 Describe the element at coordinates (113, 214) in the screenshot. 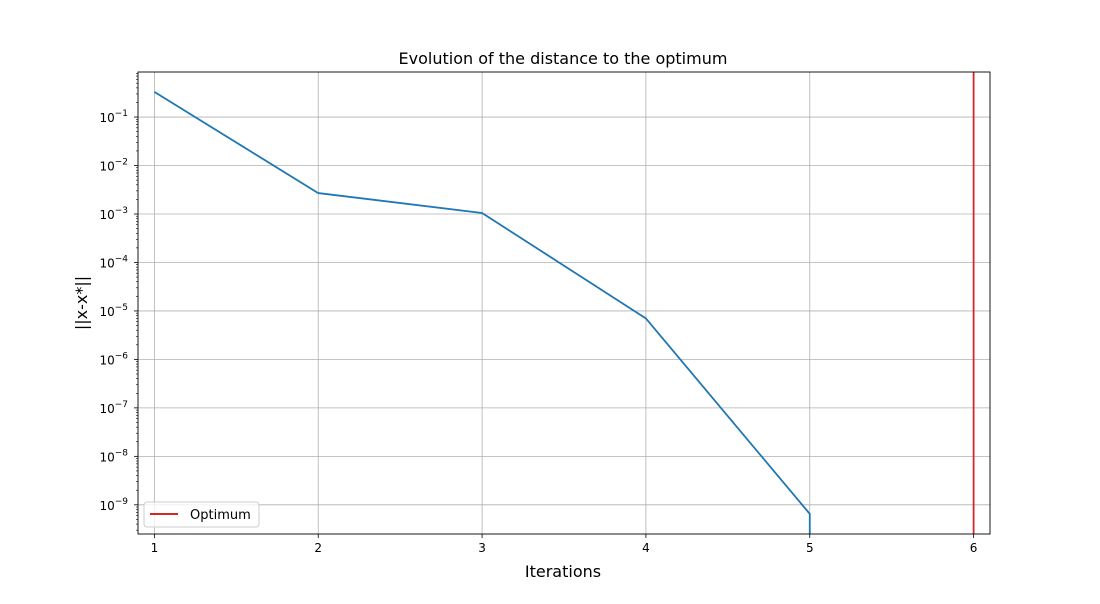

I see `y-tick-label: 10⁻³` at that location.